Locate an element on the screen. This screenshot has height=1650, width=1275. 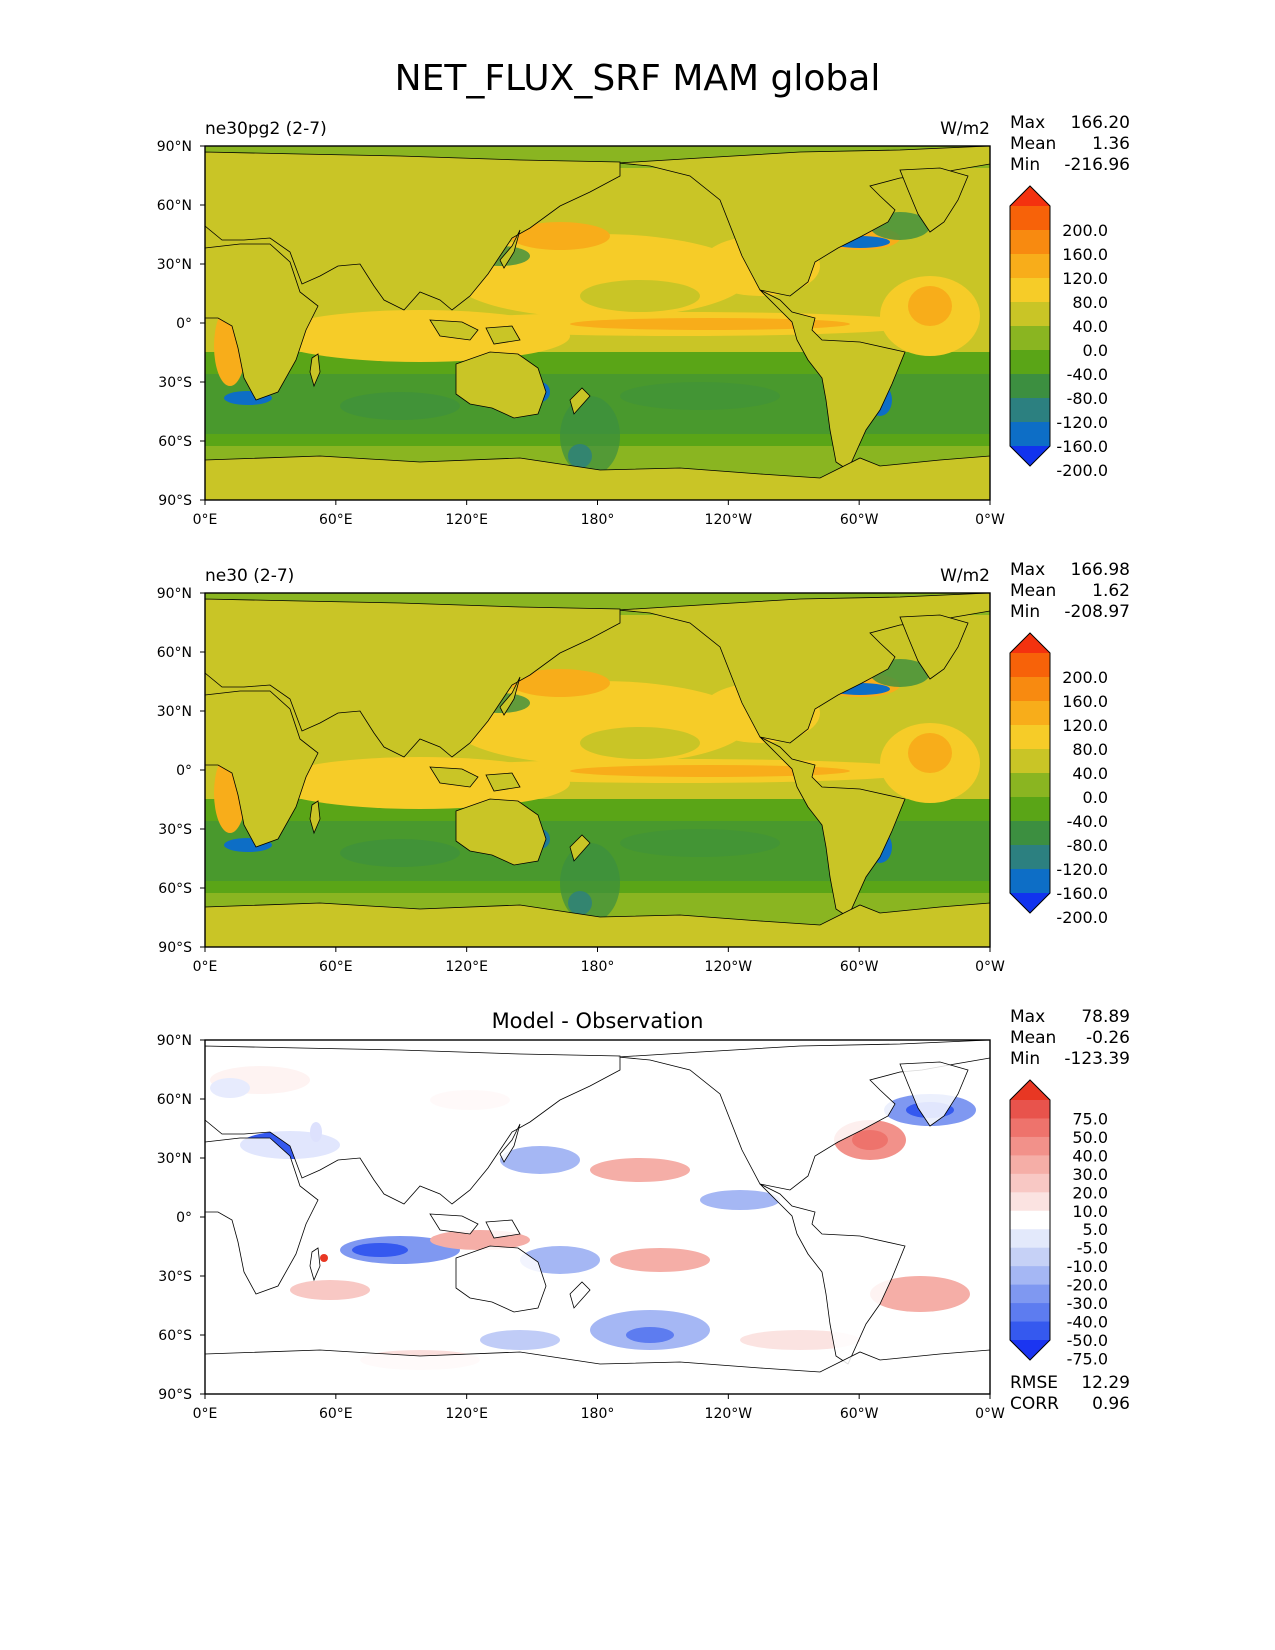
colorbar-extend-top is located at coordinates (1030, 196).